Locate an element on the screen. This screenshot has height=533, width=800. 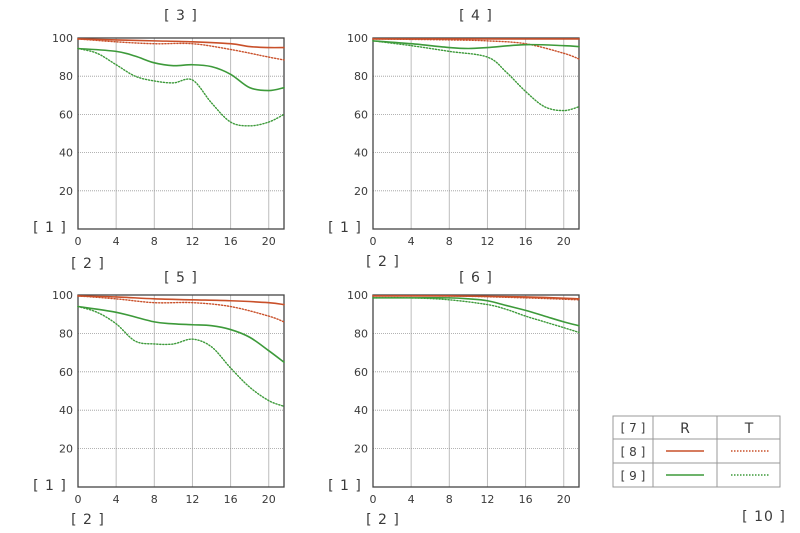
footnote-label: [ 10 ] is located at coordinates (764, 517).